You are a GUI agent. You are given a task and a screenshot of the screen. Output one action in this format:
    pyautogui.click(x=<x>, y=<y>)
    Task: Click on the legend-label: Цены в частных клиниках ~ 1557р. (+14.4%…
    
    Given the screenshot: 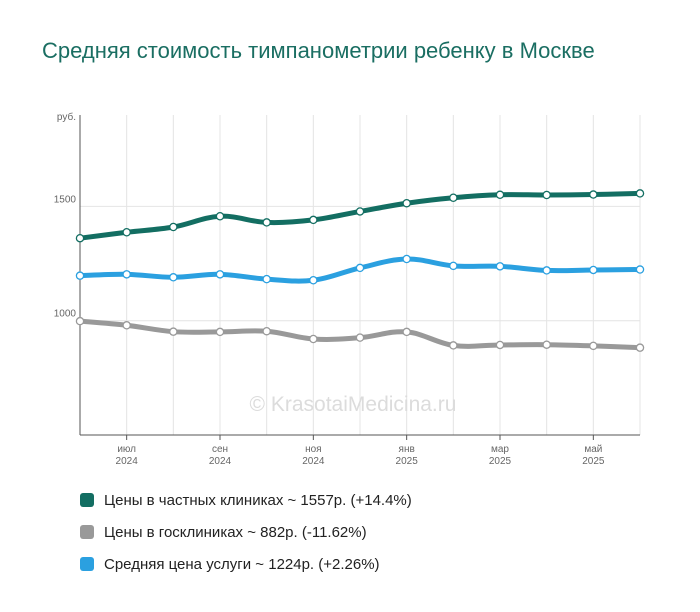 What is the action you would take?
    pyautogui.click(x=258, y=500)
    